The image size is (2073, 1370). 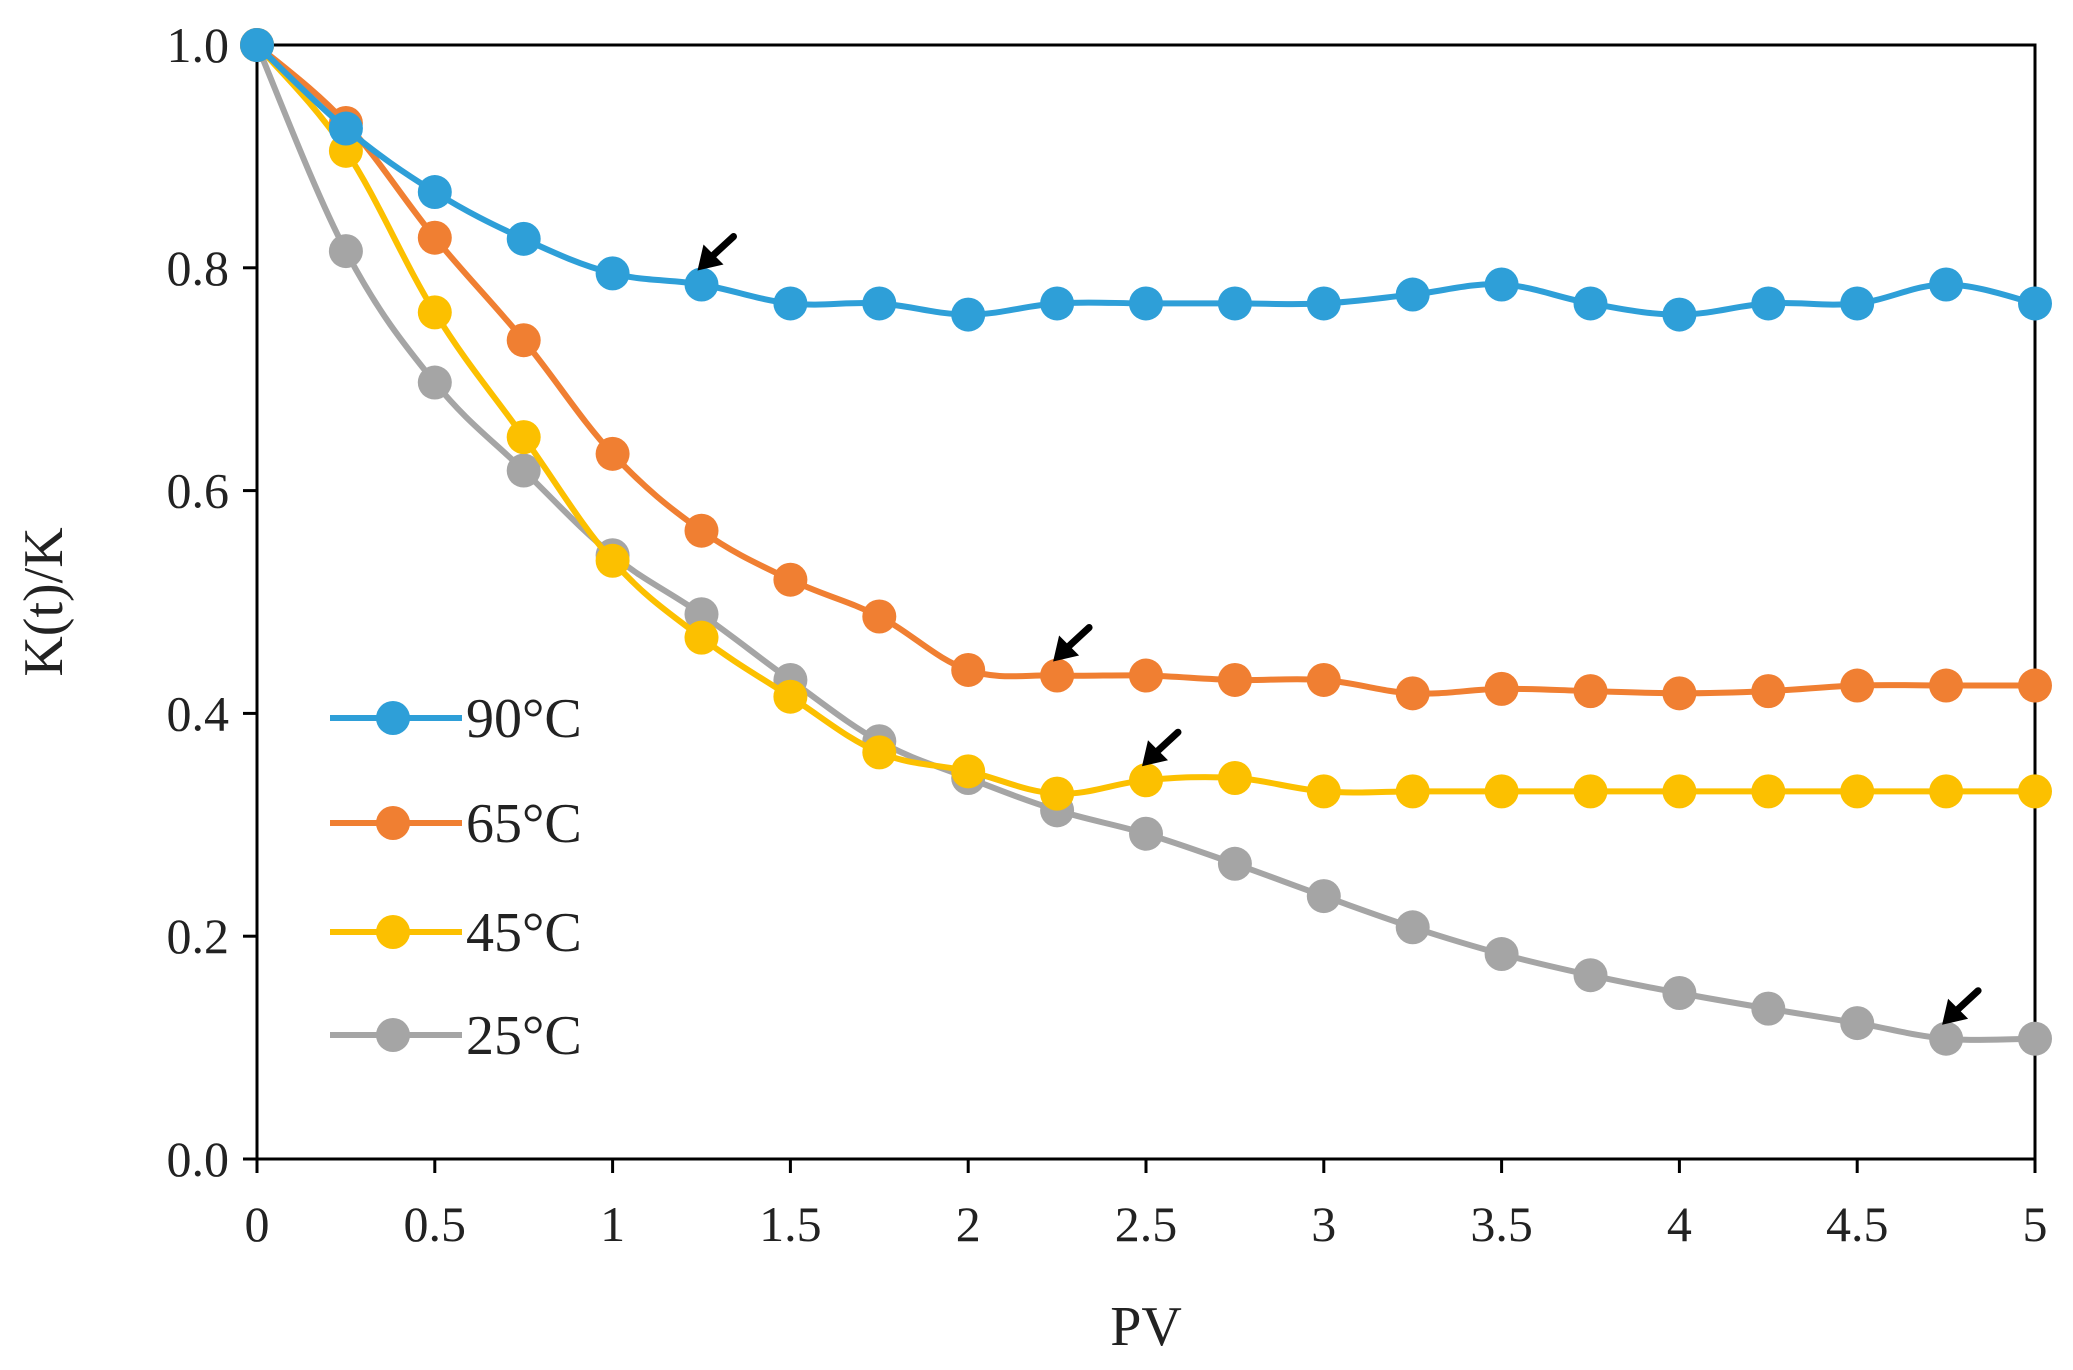 What do you see at coordinates (790, 1224) in the screenshot?
I see `x-tick-label: 1.5` at bounding box center [790, 1224].